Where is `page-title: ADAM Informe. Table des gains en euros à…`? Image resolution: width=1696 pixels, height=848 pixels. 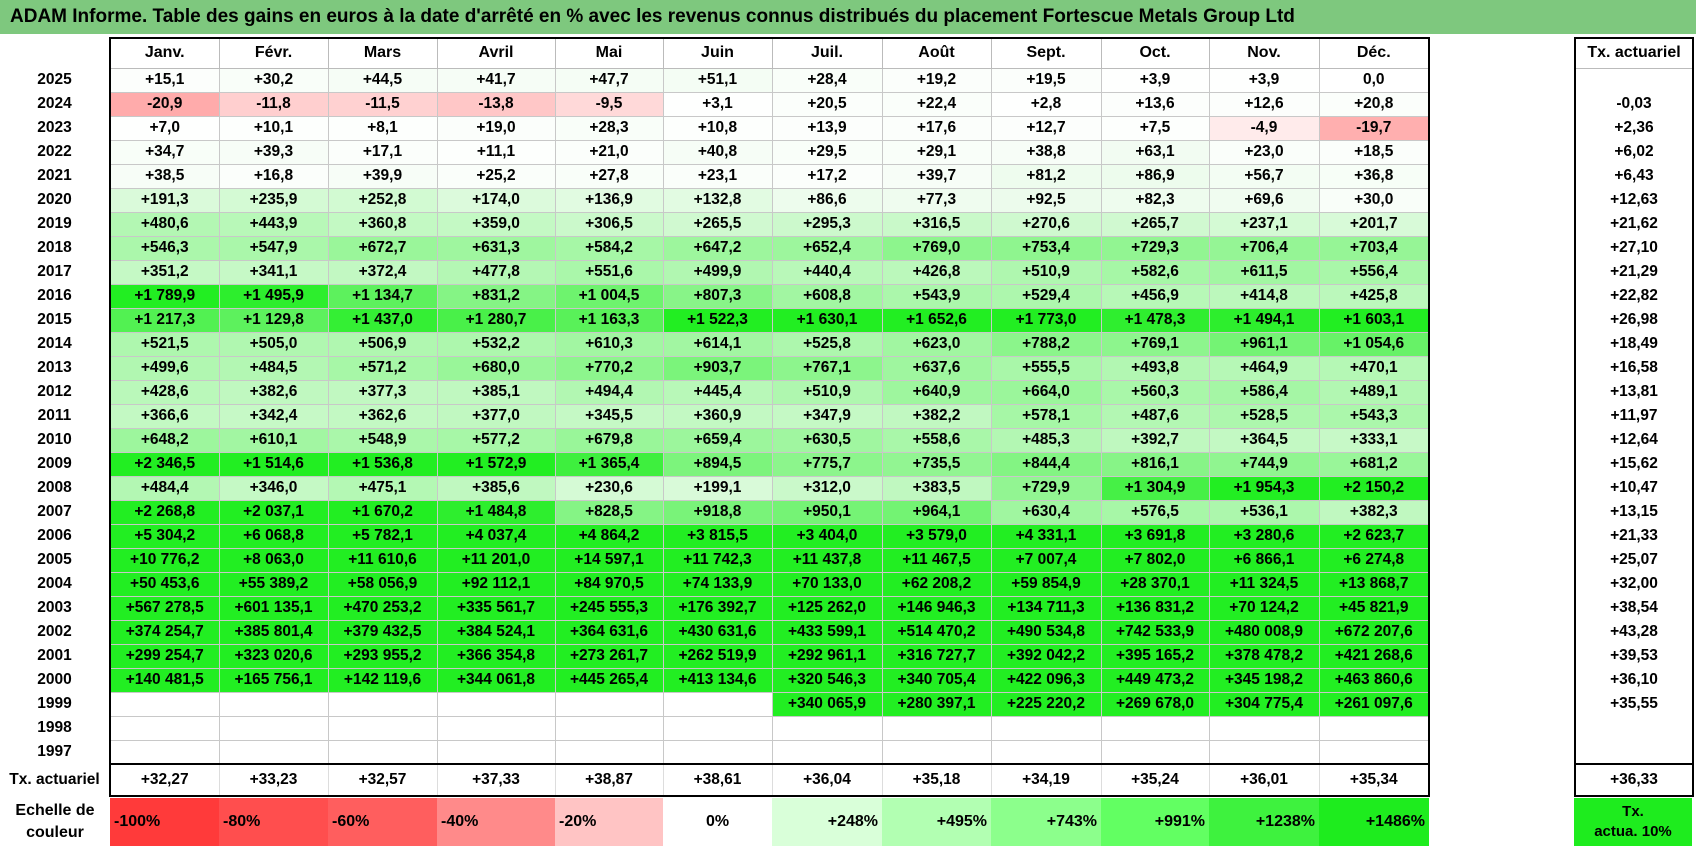
page-title: ADAM Informe. Table des gains en euros à… is located at coordinates (848, 17).